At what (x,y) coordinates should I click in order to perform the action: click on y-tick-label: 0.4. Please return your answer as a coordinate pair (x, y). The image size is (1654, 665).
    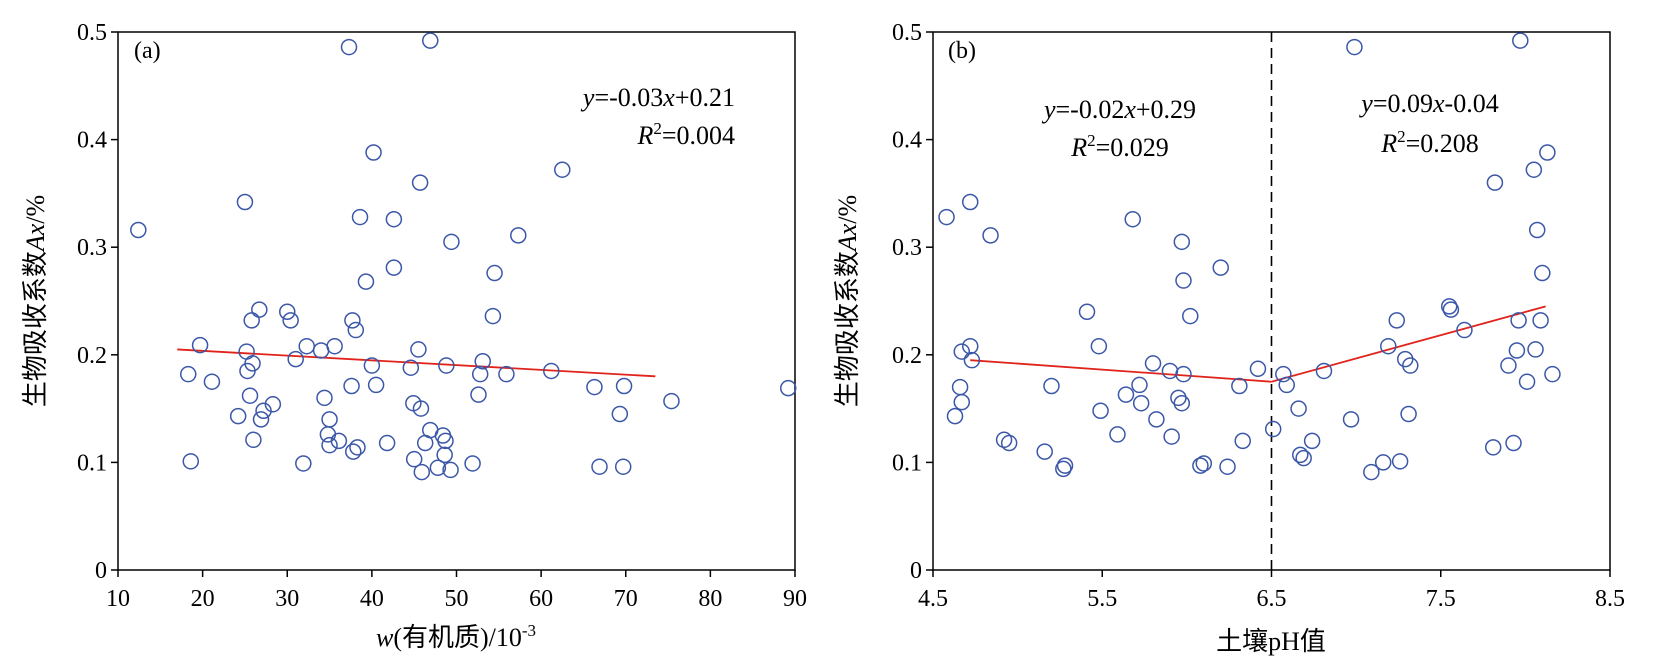
    Looking at the image, I should click on (92, 141).